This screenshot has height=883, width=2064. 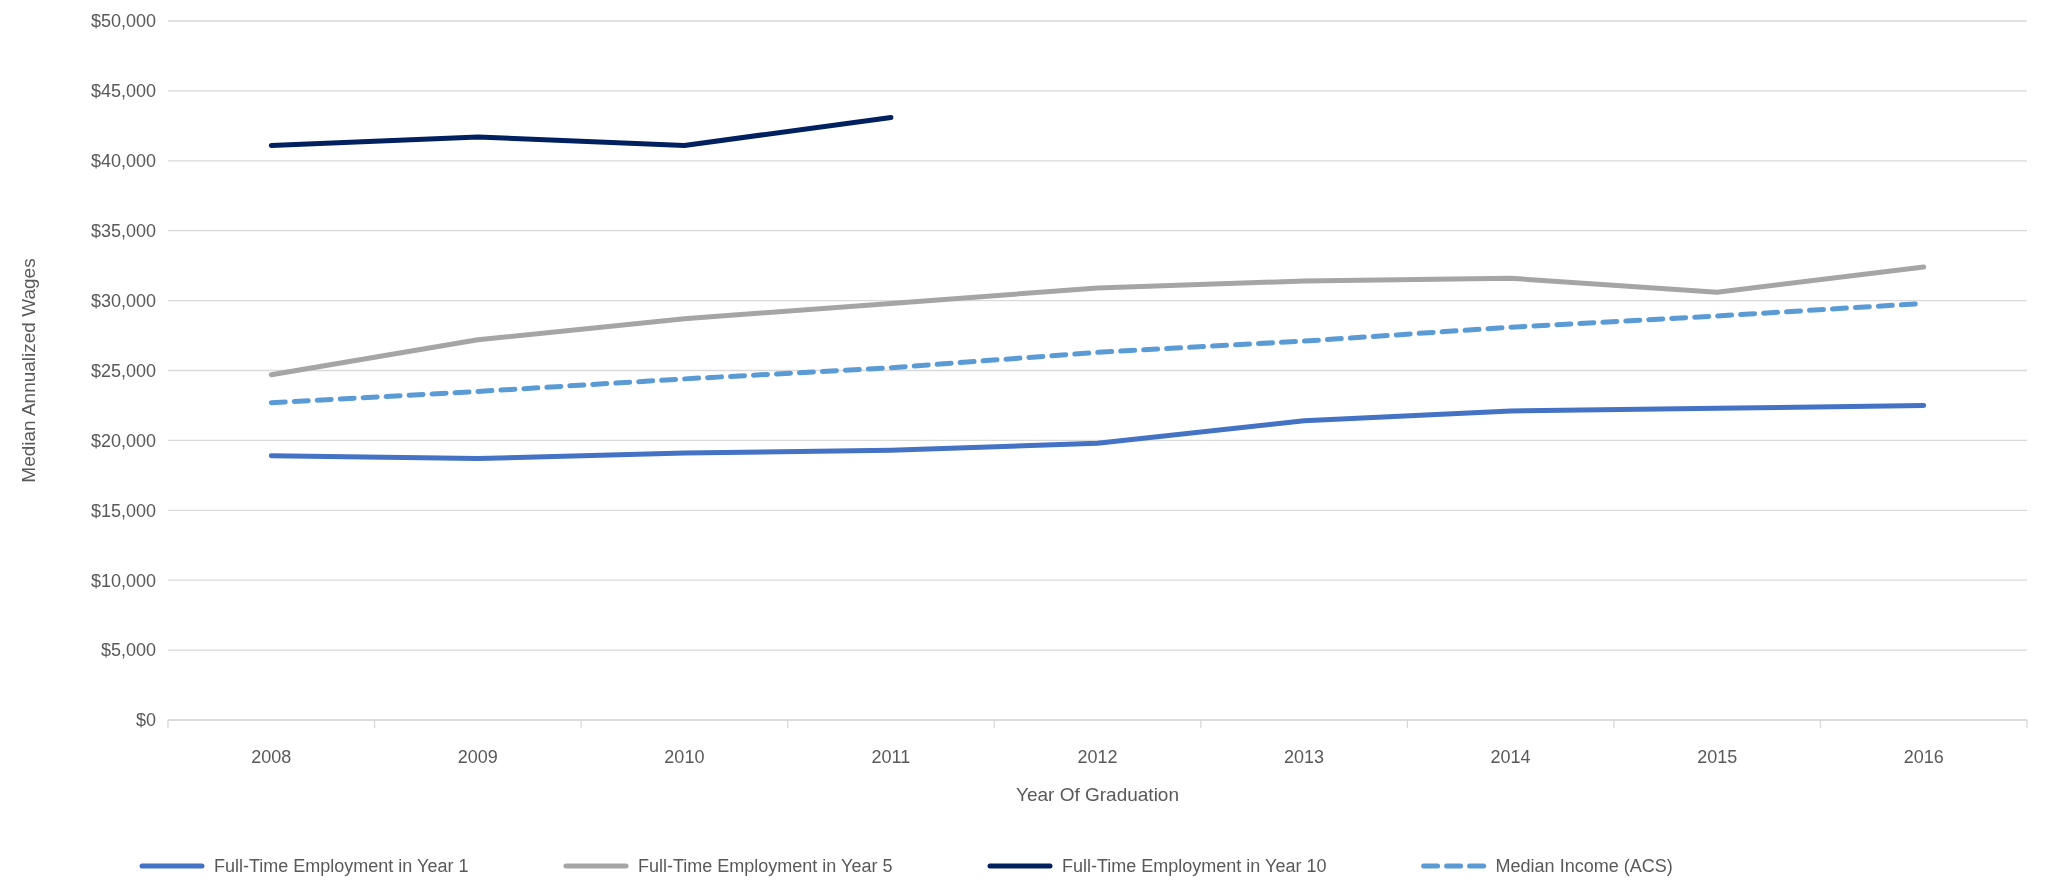 What do you see at coordinates (123, 370) in the screenshot?
I see `y-tick-label: $25,000` at bounding box center [123, 370].